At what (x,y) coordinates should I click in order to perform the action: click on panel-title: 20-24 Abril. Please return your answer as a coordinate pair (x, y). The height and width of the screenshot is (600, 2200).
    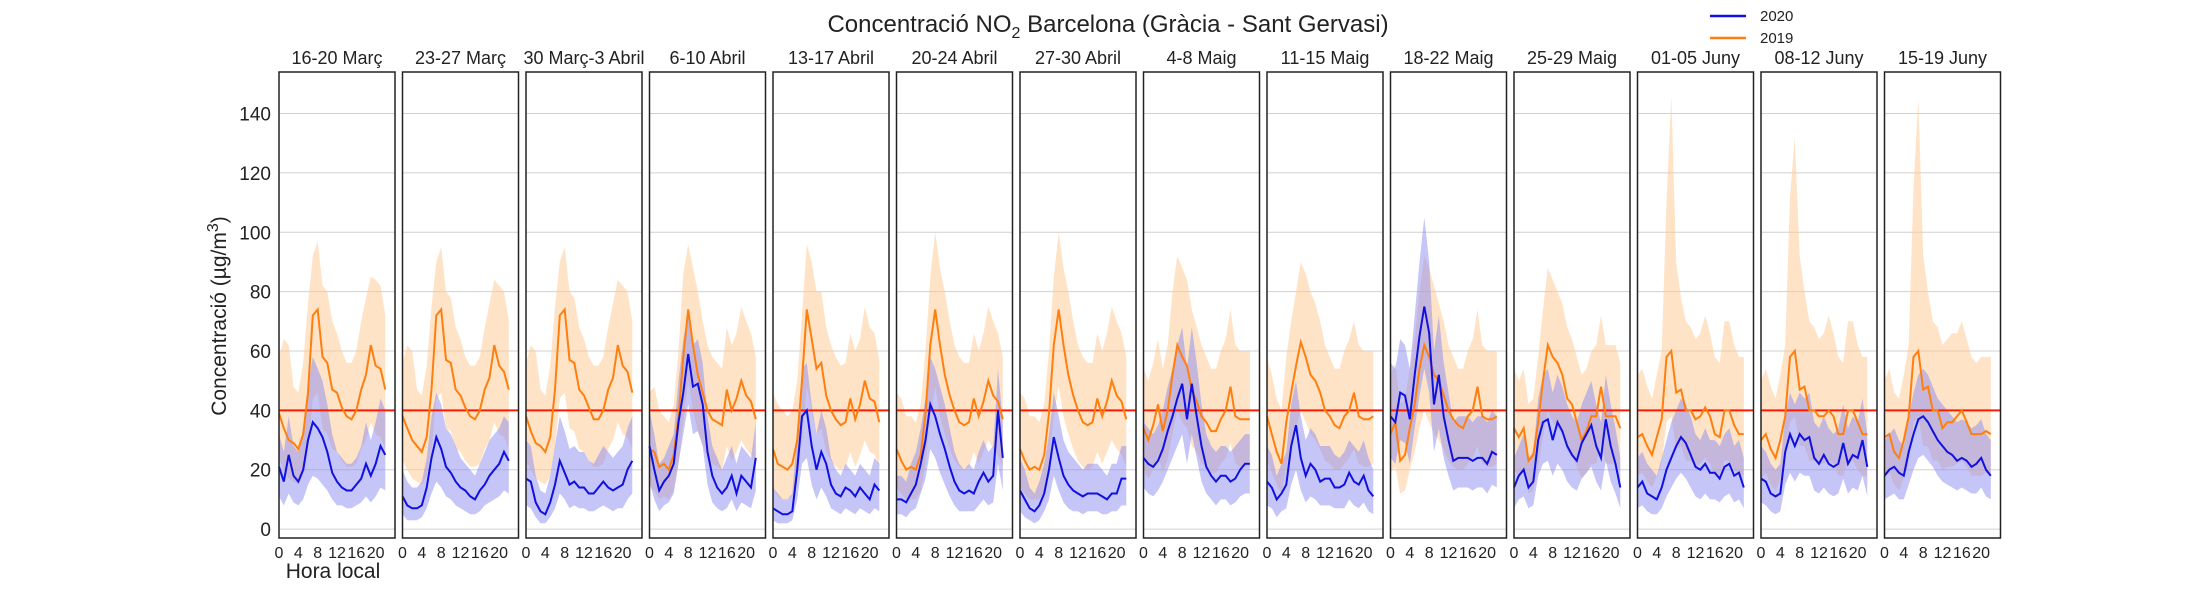
    Looking at the image, I should click on (954, 58).